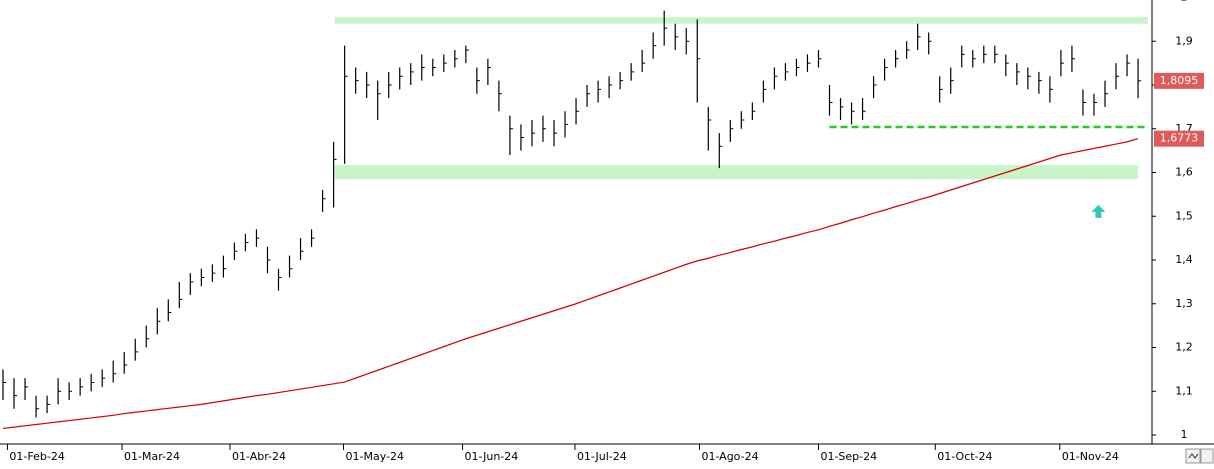 This screenshot has width=1214, height=469. I want to click on y-tick-label: 1,6, so click(1184, 172).